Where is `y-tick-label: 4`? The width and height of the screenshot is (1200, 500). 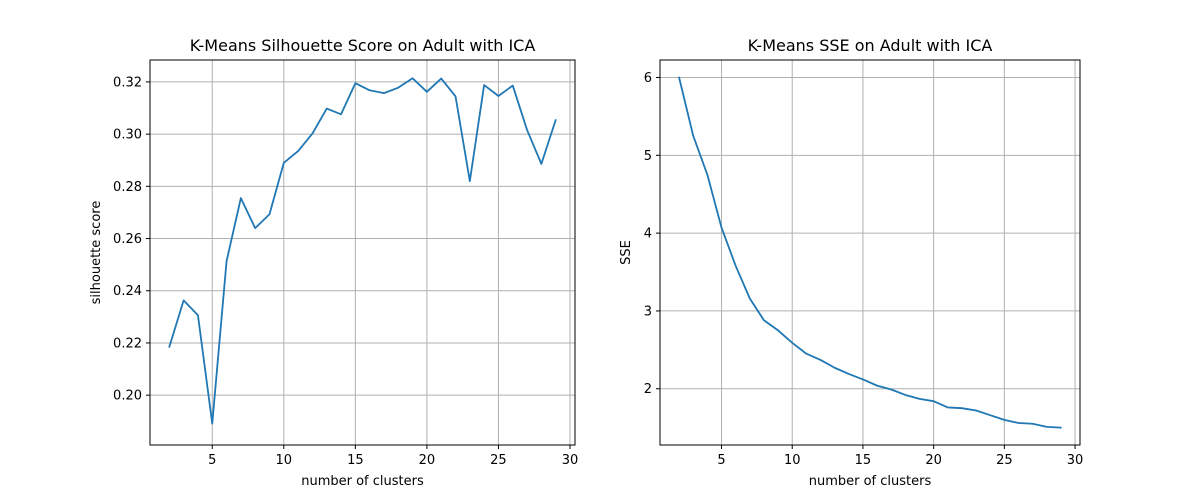 y-tick-label: 4 is located at coordinates (648, 234).